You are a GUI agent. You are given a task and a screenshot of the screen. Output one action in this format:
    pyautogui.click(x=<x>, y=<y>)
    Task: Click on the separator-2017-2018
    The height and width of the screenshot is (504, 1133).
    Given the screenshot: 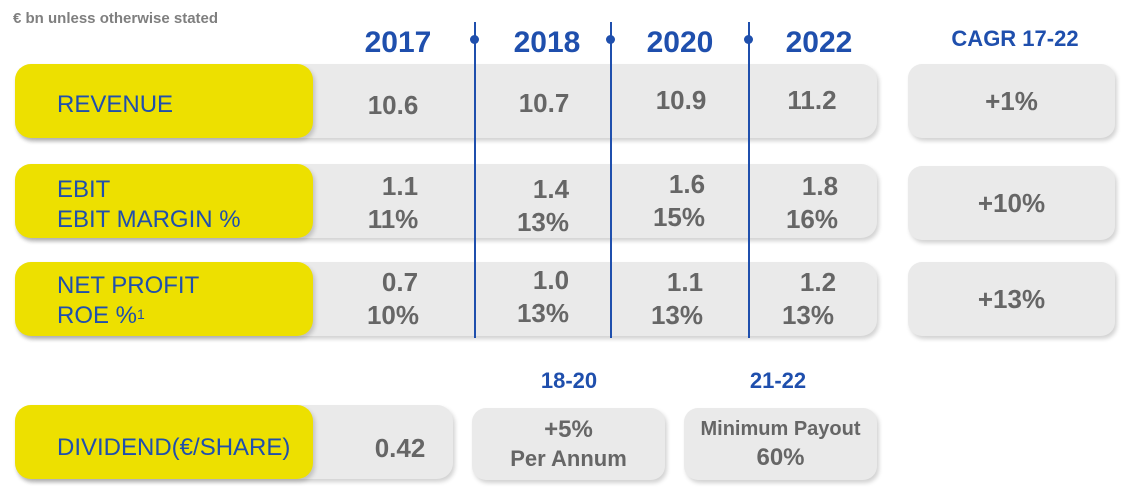 What is the action you would take?
    pyautogui.click(x=475, y=180)
    